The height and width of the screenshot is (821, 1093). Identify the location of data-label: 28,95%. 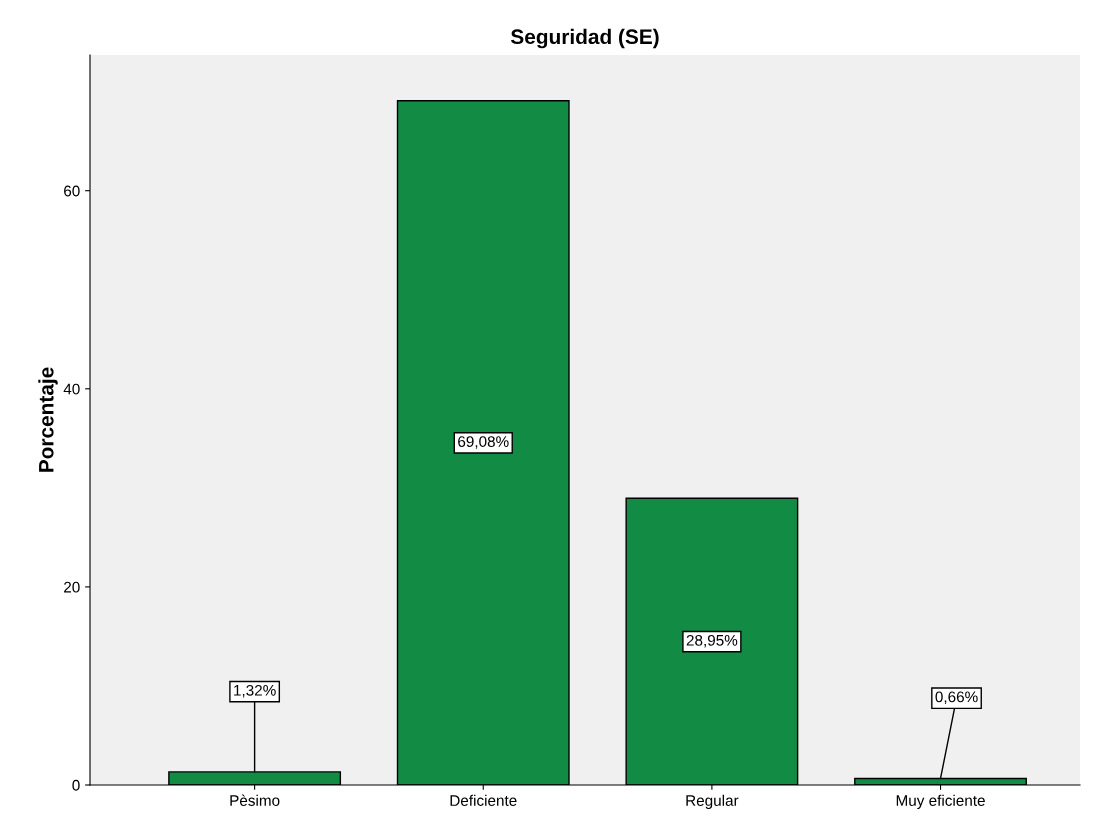
(712, 641).